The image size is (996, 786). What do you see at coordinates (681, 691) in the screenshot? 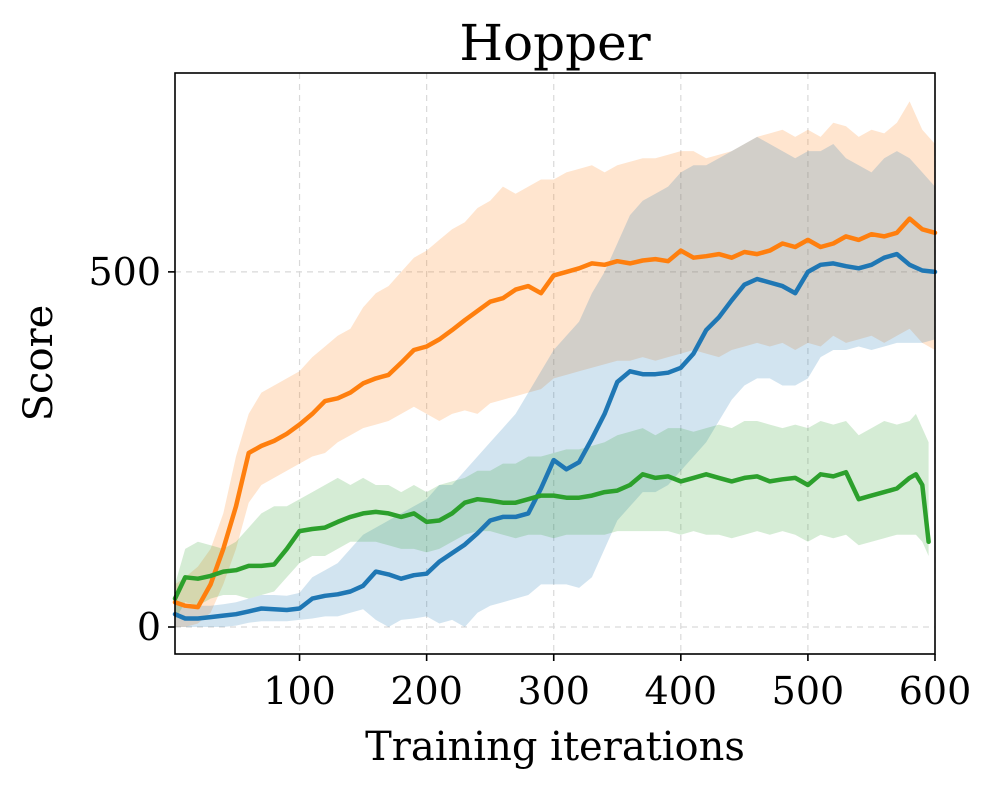
I see `x-tick-label-3: 400` at bounding box center [681, 691].